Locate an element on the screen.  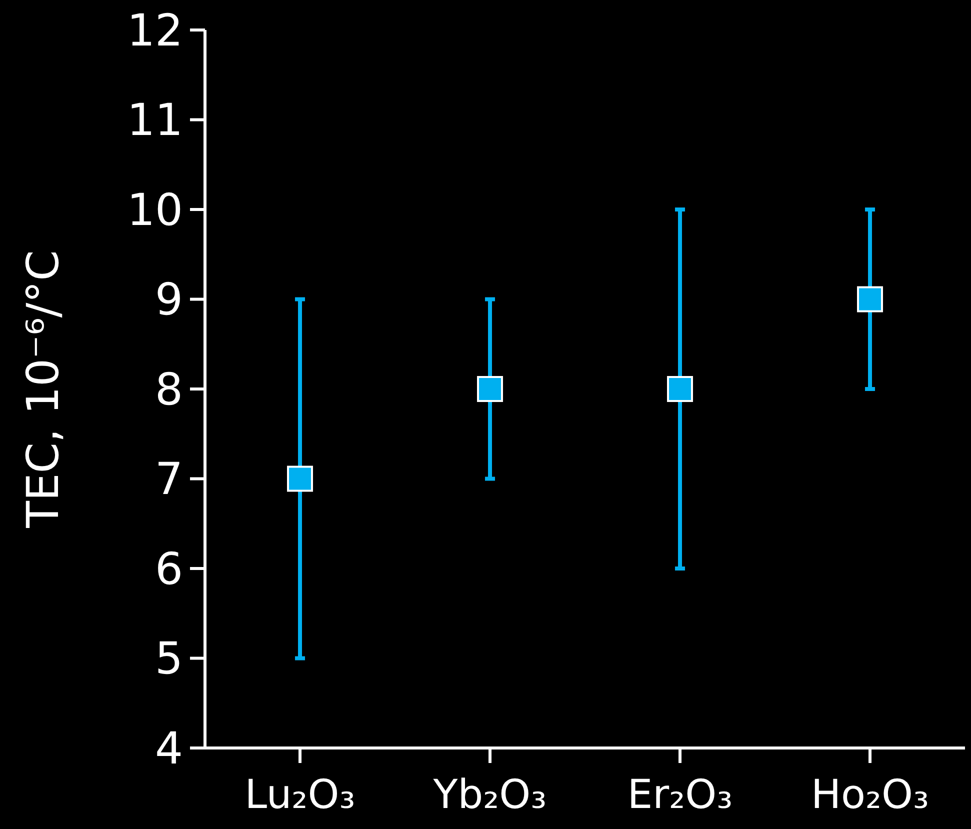
y-tick-label: 12 is located at coordinates (155, 30).